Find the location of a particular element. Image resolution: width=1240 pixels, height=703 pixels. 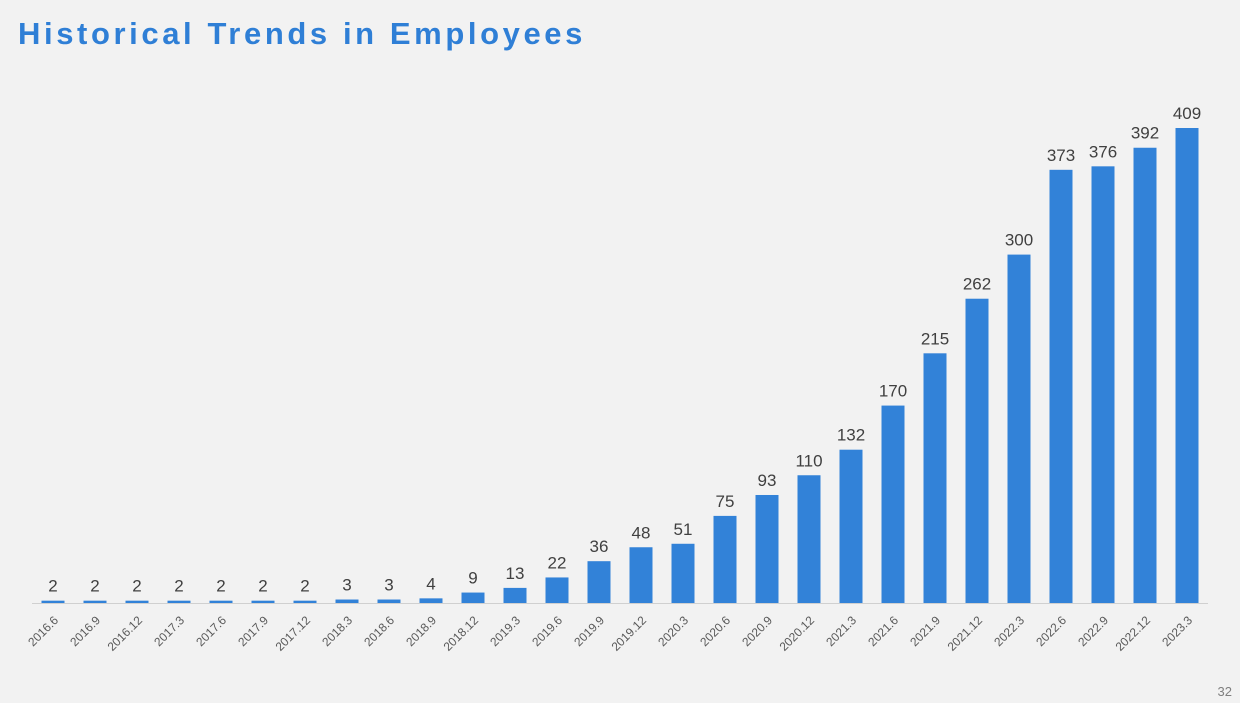

bar-2020.3 is located at coordinates (683, 573).